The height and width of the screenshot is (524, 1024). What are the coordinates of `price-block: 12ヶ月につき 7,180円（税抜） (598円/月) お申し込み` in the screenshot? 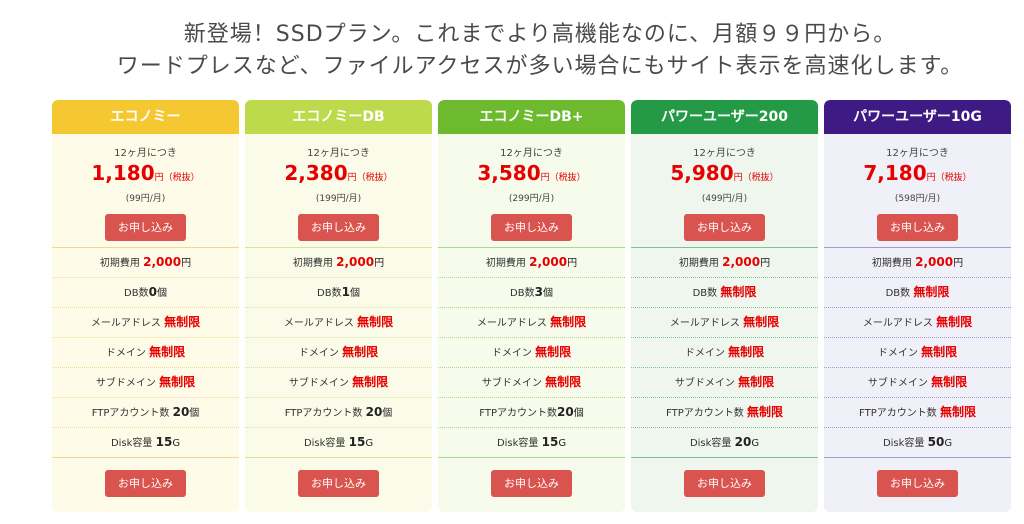 It's located at (917, 190).